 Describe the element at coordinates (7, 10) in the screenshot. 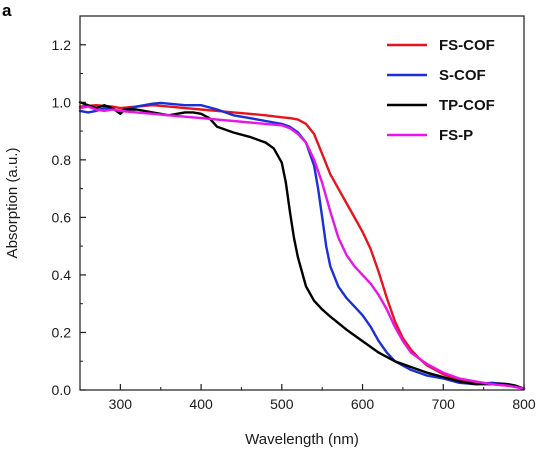

I see `panel-label: a` at that location.